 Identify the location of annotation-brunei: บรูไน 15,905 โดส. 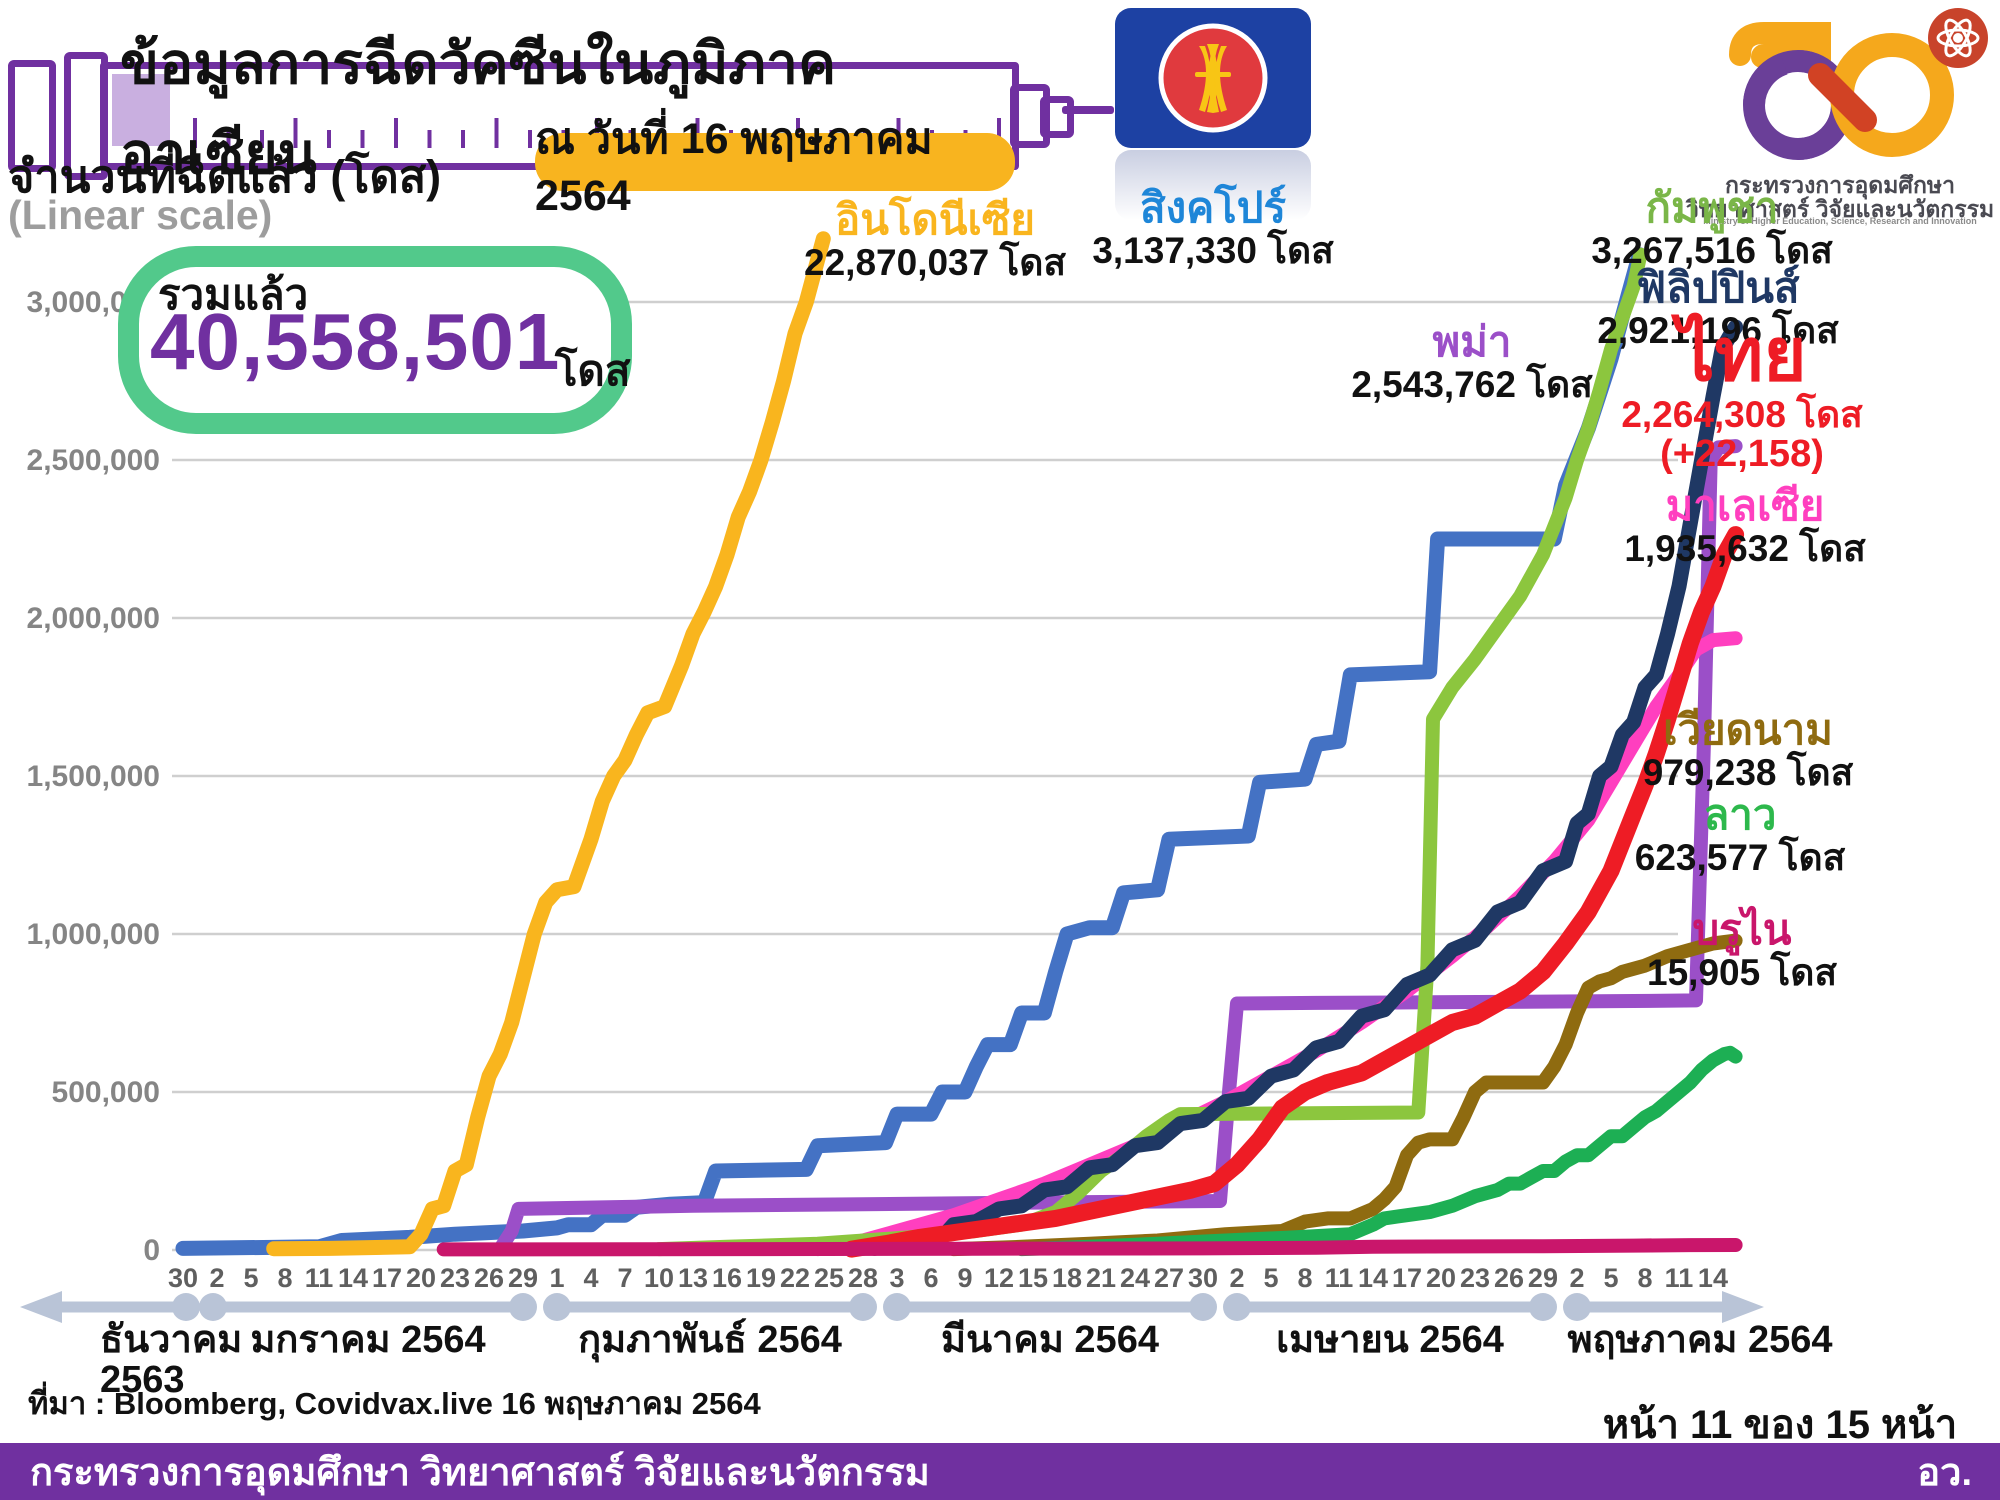
(1742, 950).